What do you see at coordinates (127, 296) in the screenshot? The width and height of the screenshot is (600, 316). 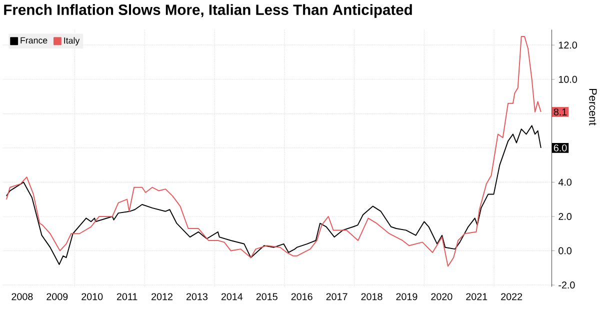 I see `x-tick-label: 2011` at bounding box center [127, 296].